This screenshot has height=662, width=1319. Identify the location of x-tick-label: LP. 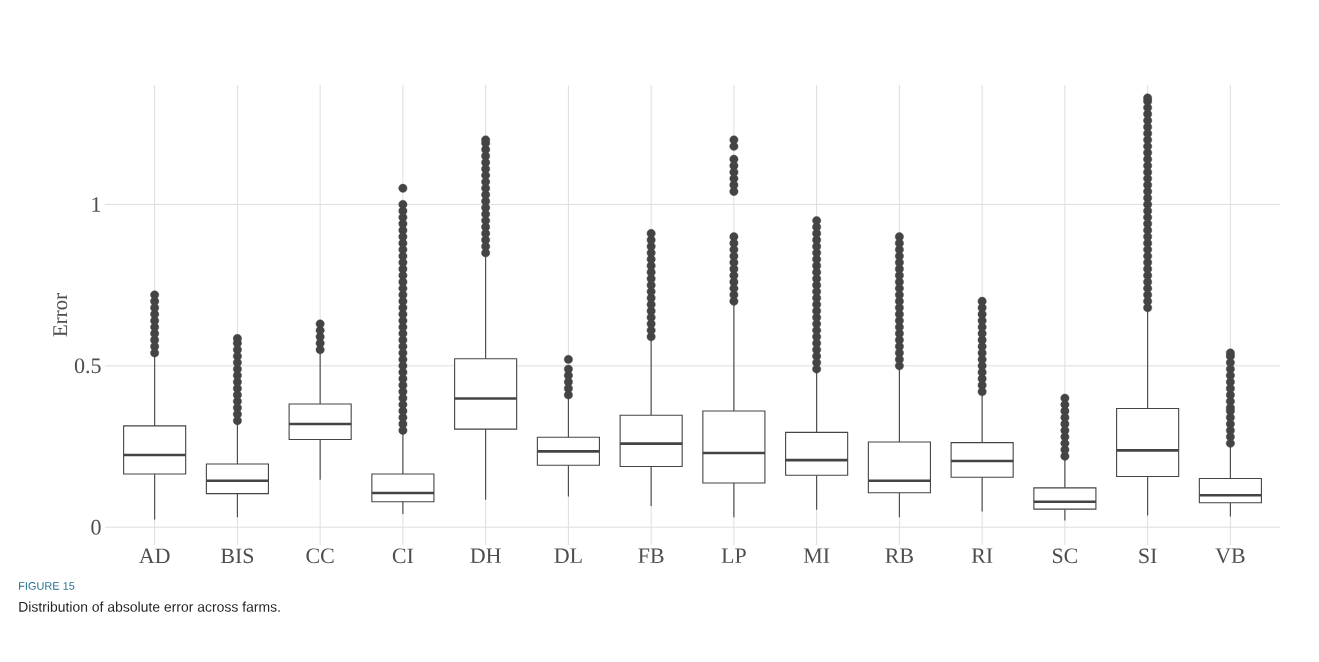
(733, 555).